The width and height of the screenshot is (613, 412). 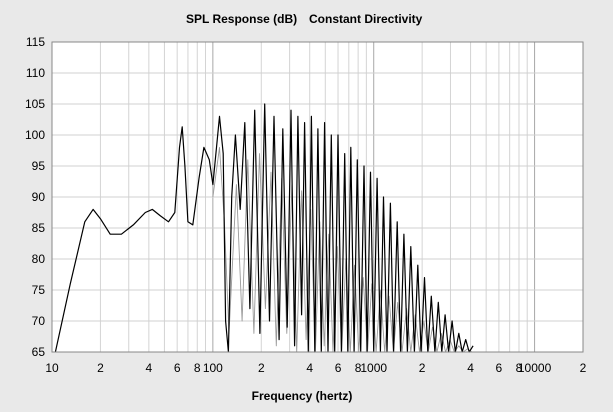 What do you see at coordinates (39, 197) in the screenshot?
I see `y-tick-label: 90` at bounding box center [39, 197].